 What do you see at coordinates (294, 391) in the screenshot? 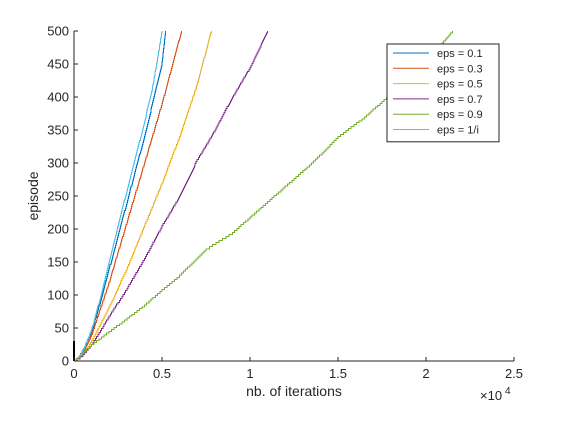
I see `x-axis-label: nb. of iterations` at bounding box center [294, 391].